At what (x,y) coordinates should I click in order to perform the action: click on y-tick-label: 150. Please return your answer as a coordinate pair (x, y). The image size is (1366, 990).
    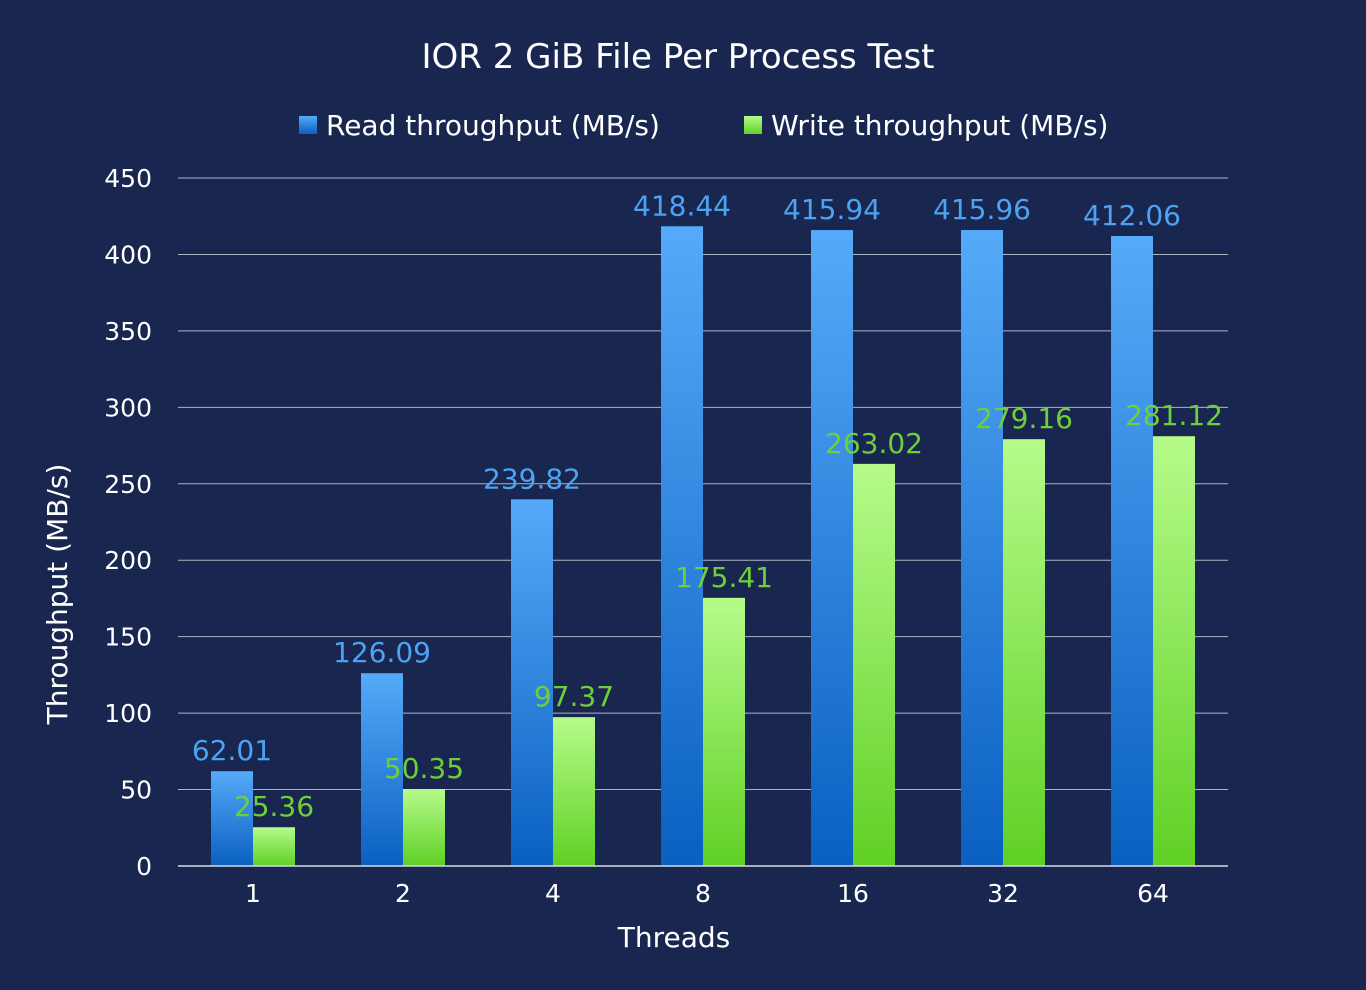
    Looking at the image, I should click on (128, 637).